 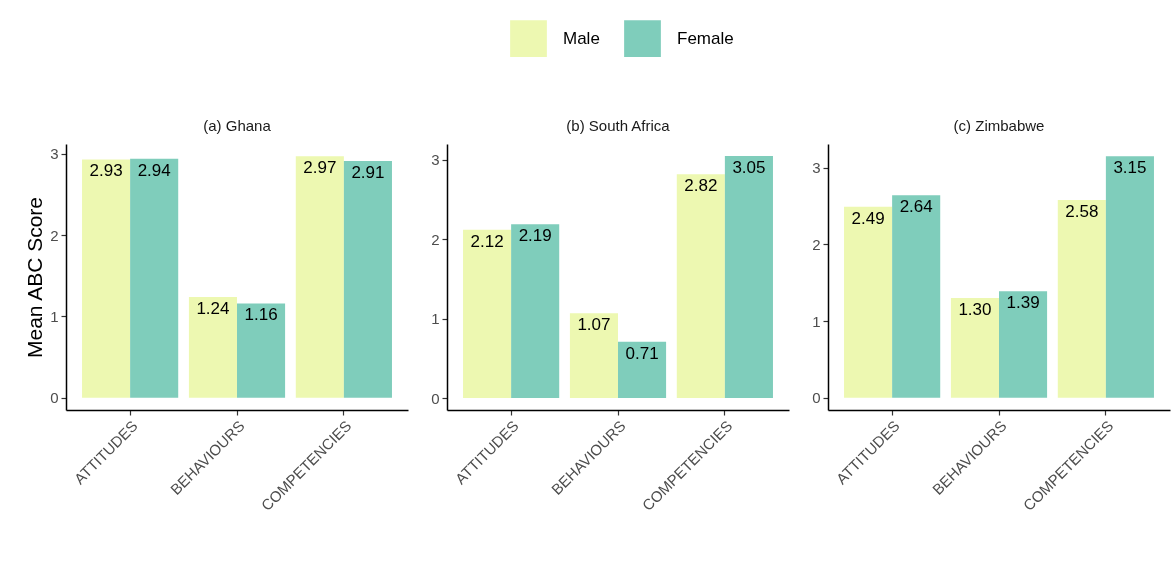 I want to click on data-label: 2.19, so click(x=535, y=236).